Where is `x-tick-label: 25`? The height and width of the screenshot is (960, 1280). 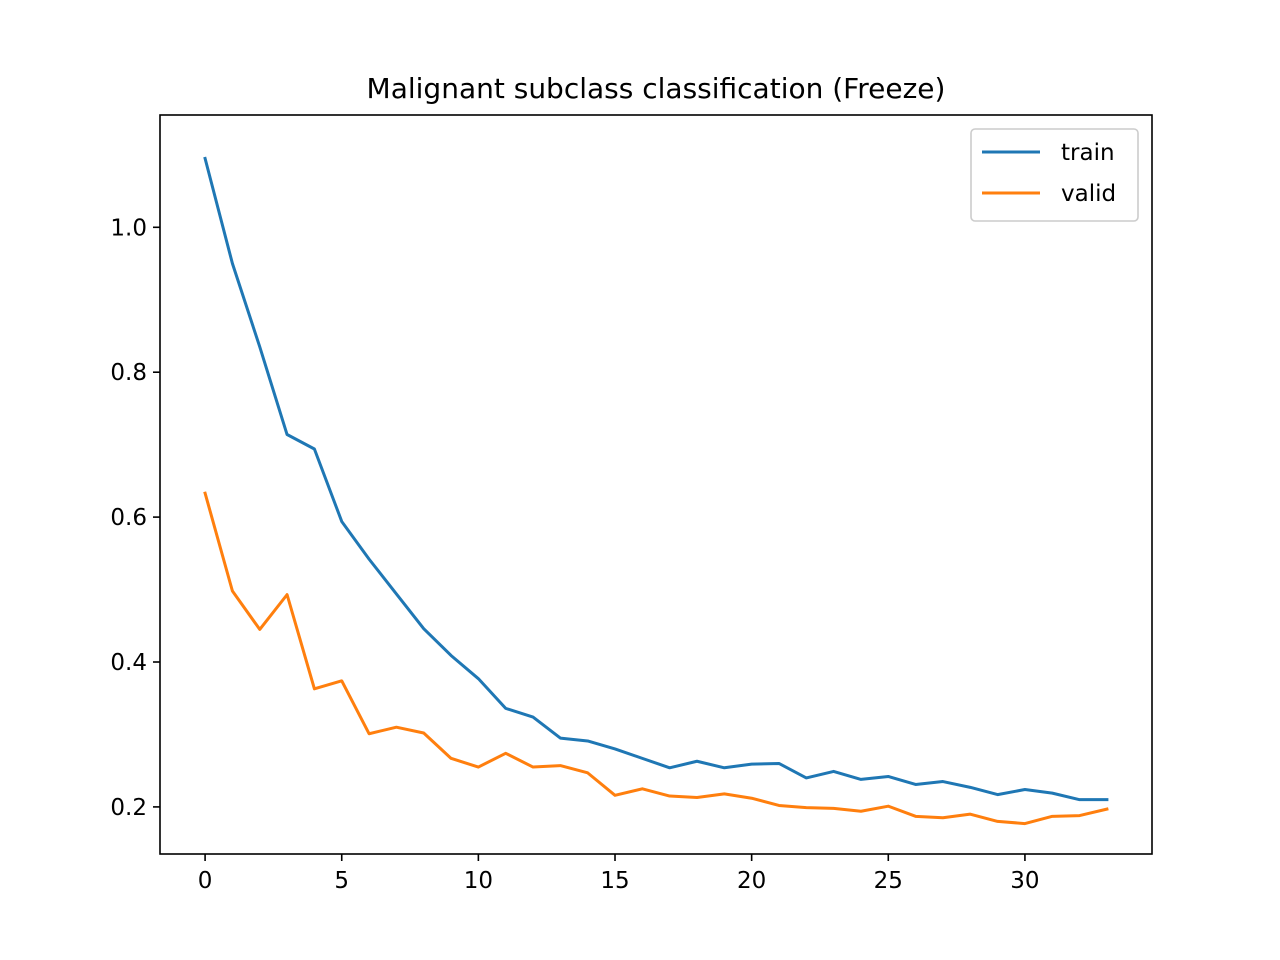 x-tick-label: 25 is located at coordinates (888, 881).